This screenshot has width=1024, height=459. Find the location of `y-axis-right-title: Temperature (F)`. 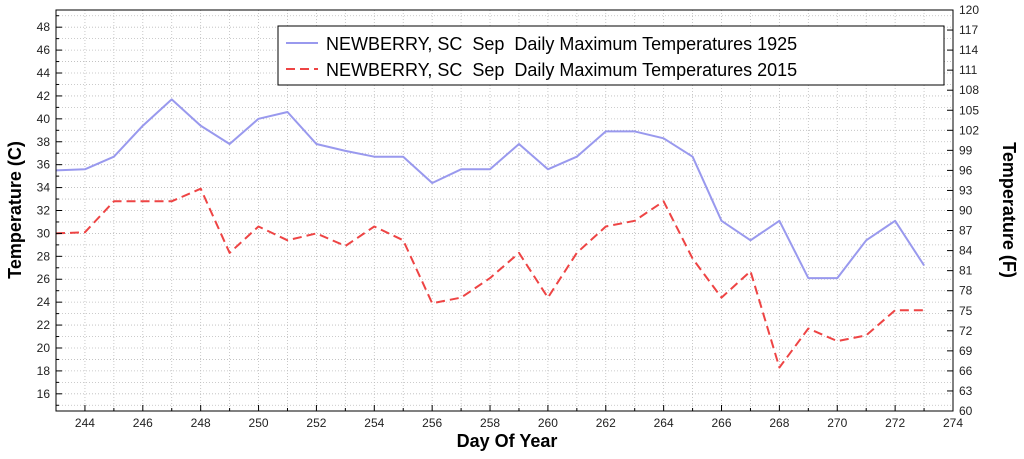

y-axis-right-title: Temperature (F) is located at coordinates (1009, 210).